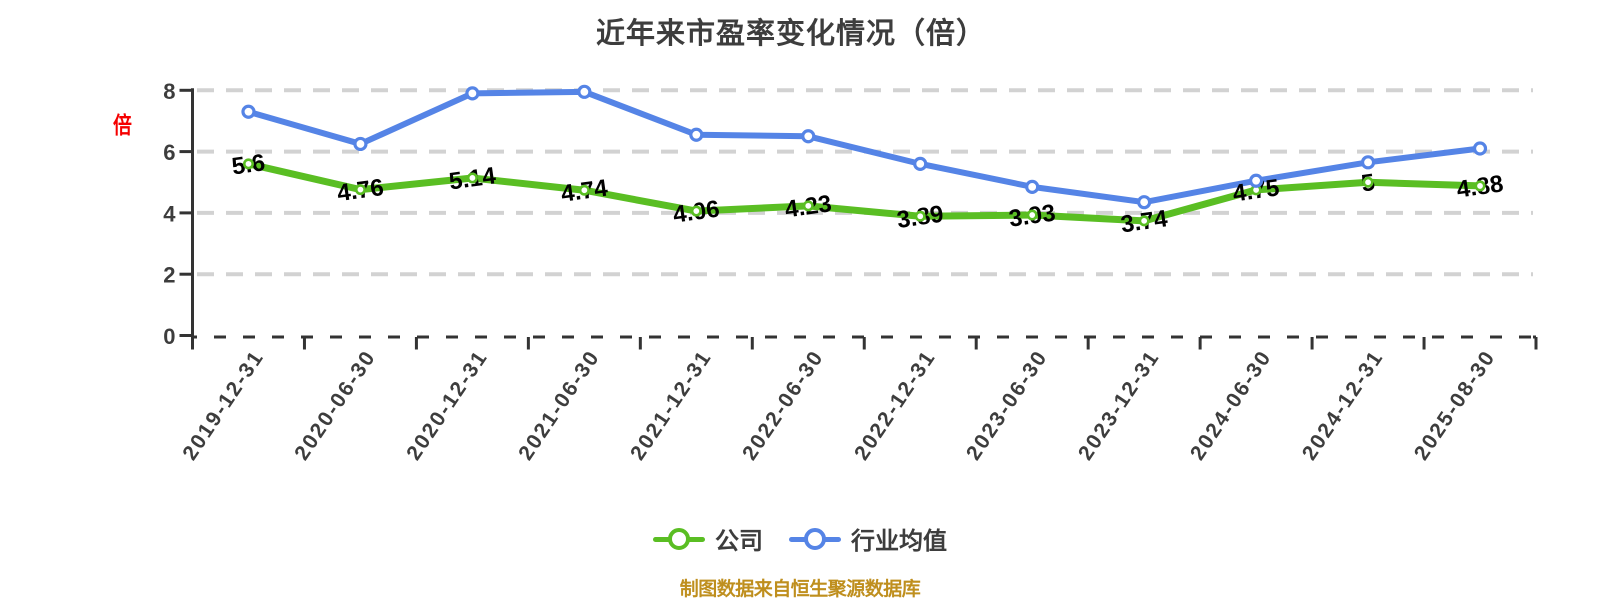 This screenshot has height=600, width=1600. I want to click on legend-label-industry: 行业均值, so click(899, 541).